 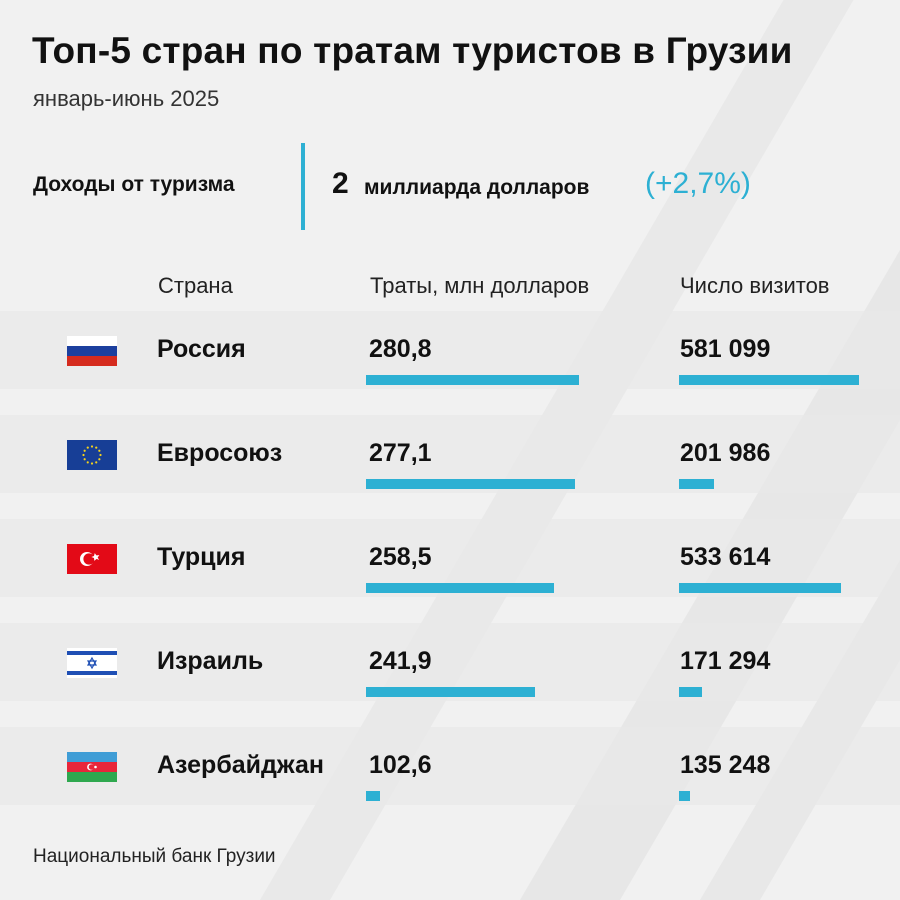 I want to click on visits-value-label: 135 248, so click(x=725, y=765).